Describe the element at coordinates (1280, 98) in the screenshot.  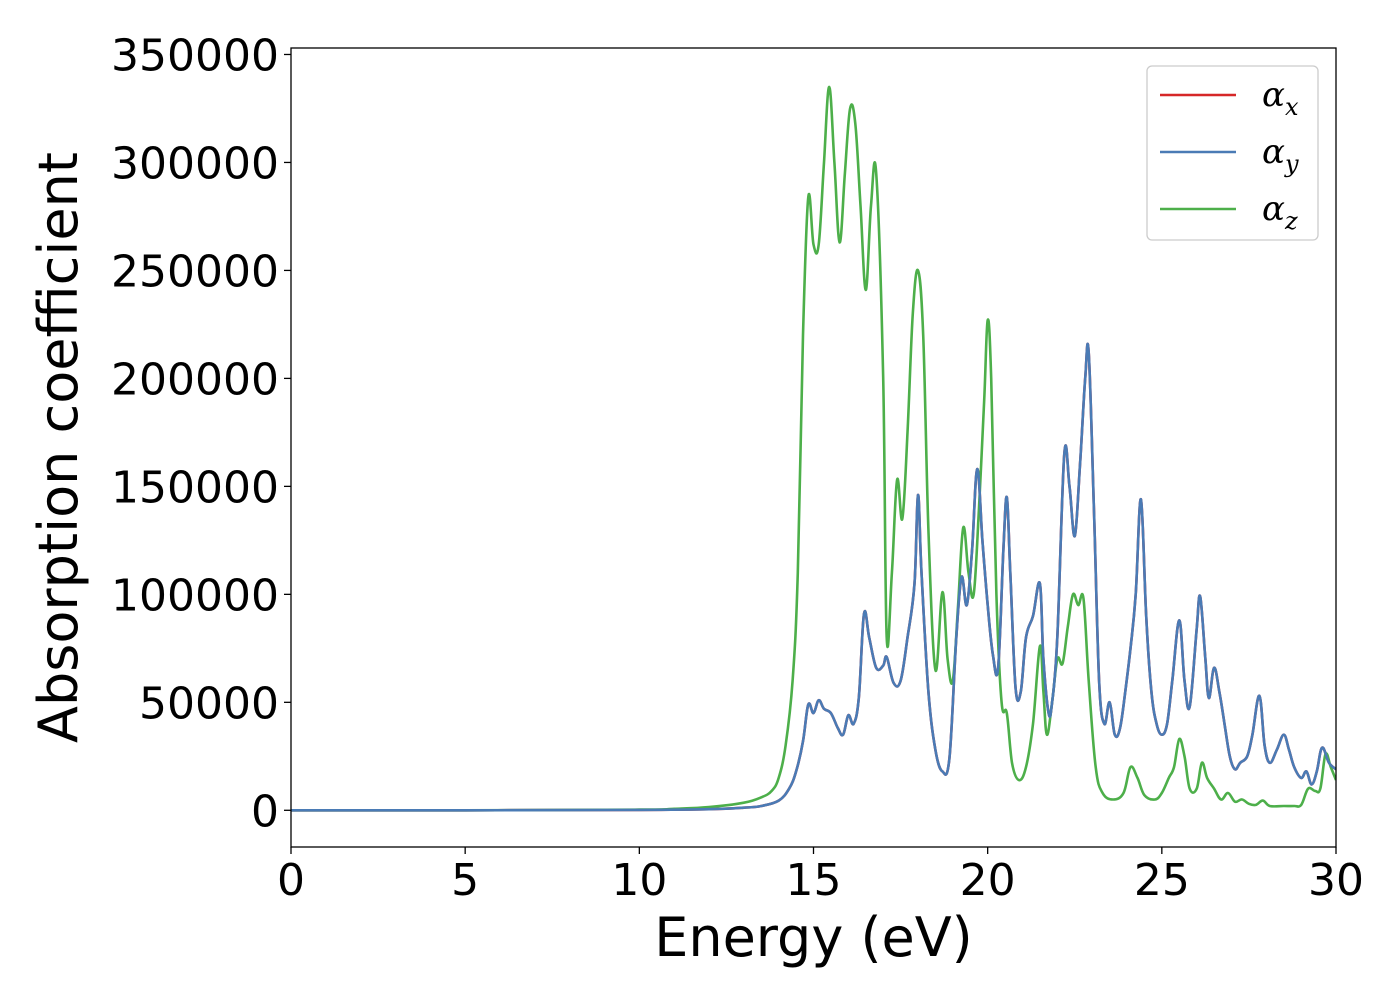
I see `legend-label-x: αx` at that location.